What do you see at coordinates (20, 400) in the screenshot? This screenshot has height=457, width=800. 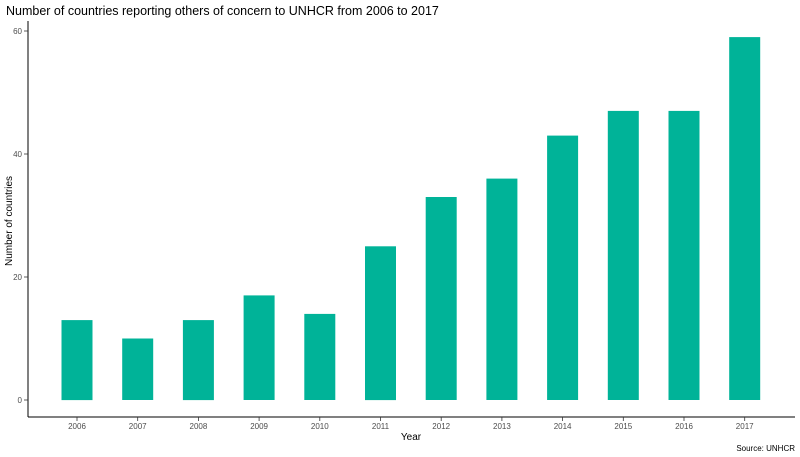 I see `y-tick-label-0: 0` at bounding box center [20, 400].